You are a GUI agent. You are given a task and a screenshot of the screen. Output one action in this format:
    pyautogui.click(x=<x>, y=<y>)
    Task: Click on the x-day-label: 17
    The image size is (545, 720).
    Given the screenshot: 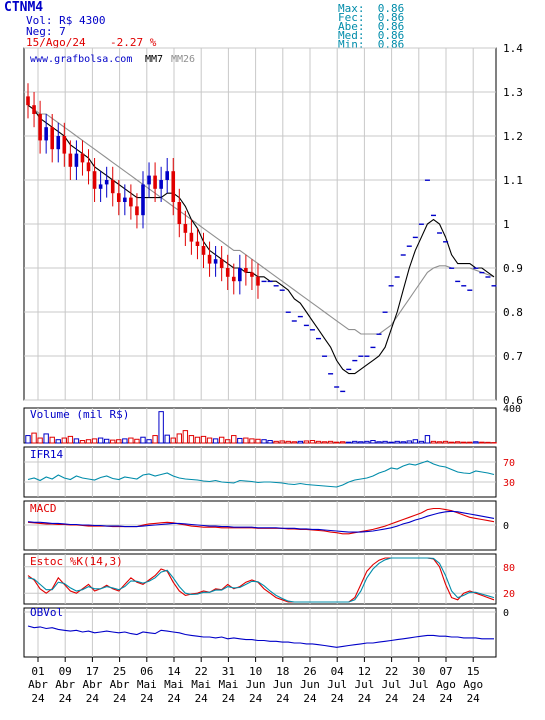 What is the action you would take?
    pyautogui.click(x=92, y=671)
    